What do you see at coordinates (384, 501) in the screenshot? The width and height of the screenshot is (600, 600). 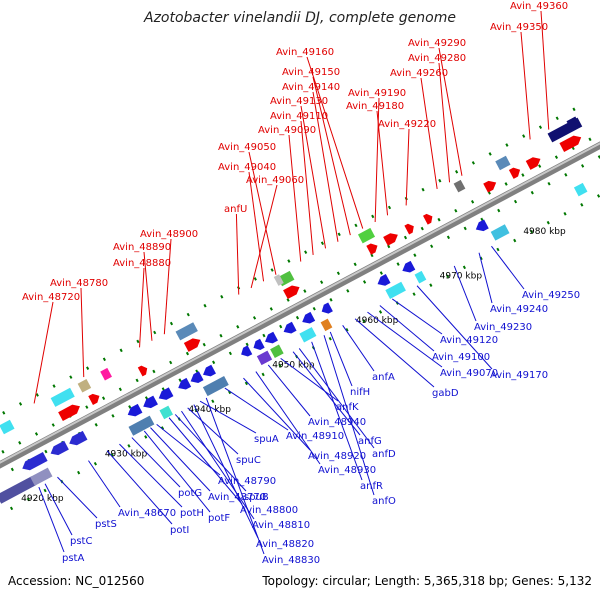 I see `gene-label-anfo: anfO` at bounding box center [384, 501].